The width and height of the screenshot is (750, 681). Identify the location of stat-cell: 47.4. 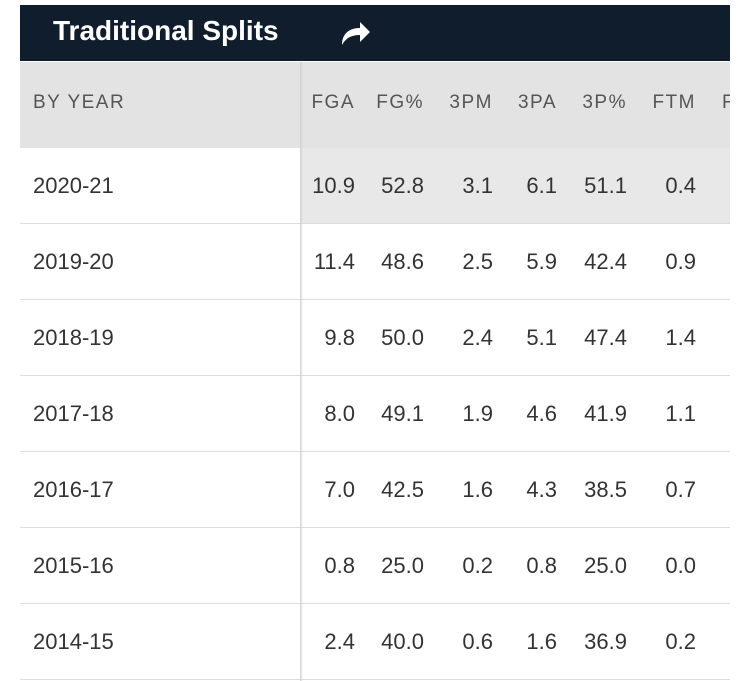
(605, 337).